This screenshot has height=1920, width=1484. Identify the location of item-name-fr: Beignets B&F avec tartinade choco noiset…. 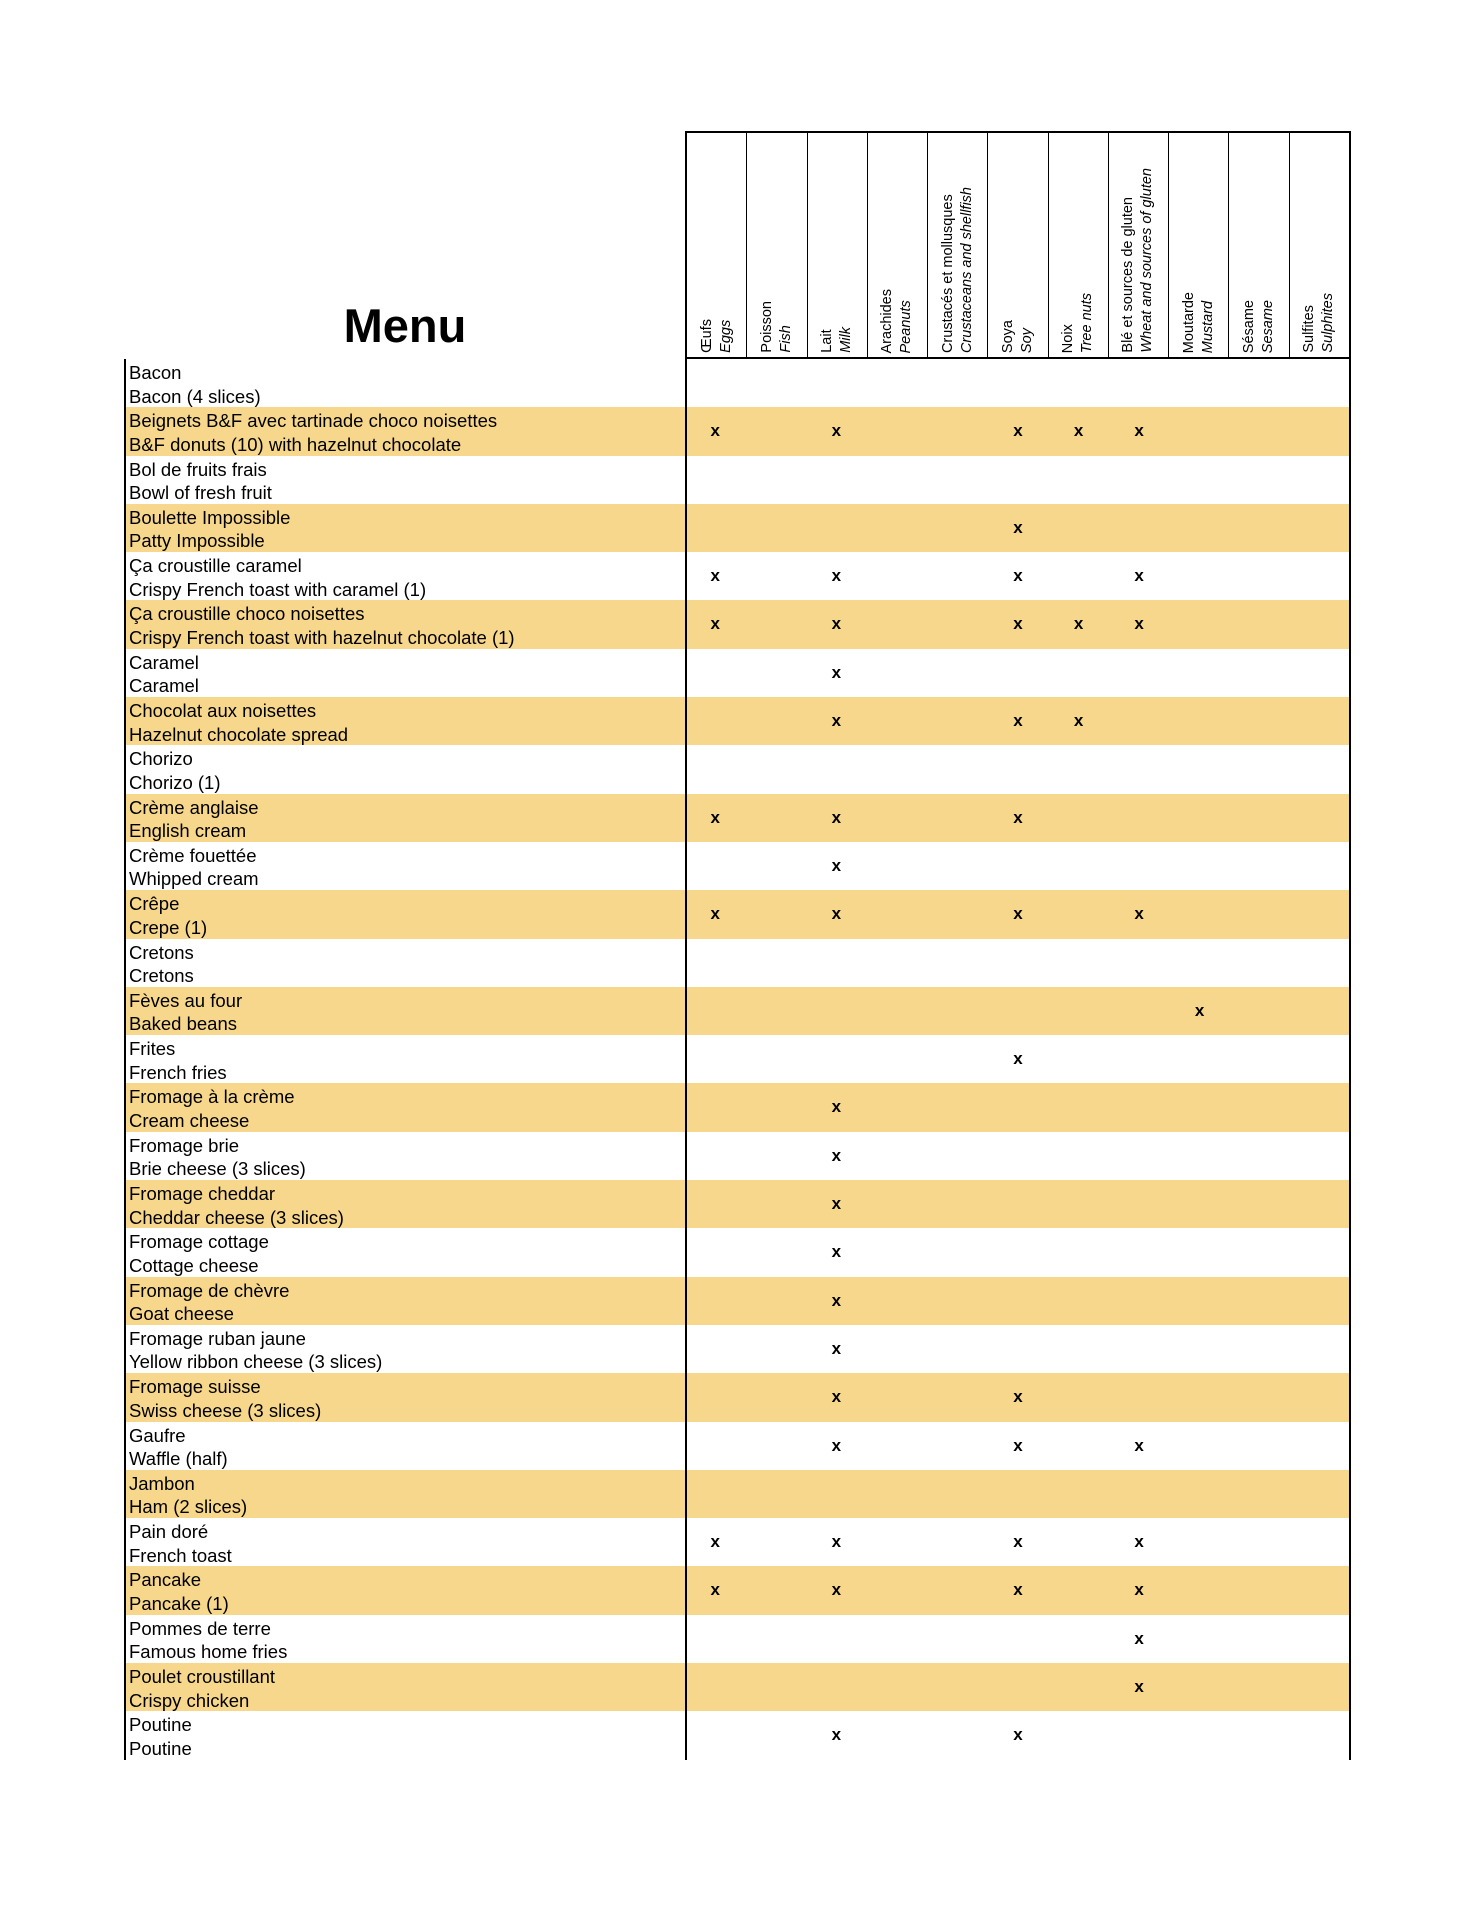
(313, 421).